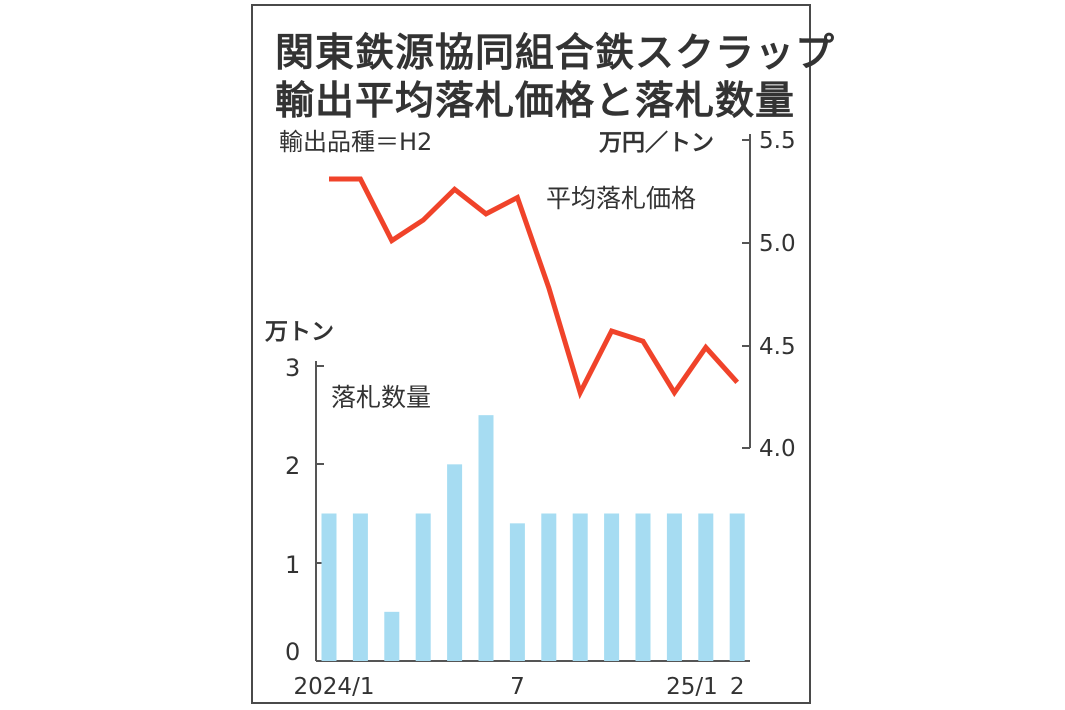 The height and width of the screenshot is (710, 1065). I want to click on left-axis-unit: 万トン, so click(299, 332).